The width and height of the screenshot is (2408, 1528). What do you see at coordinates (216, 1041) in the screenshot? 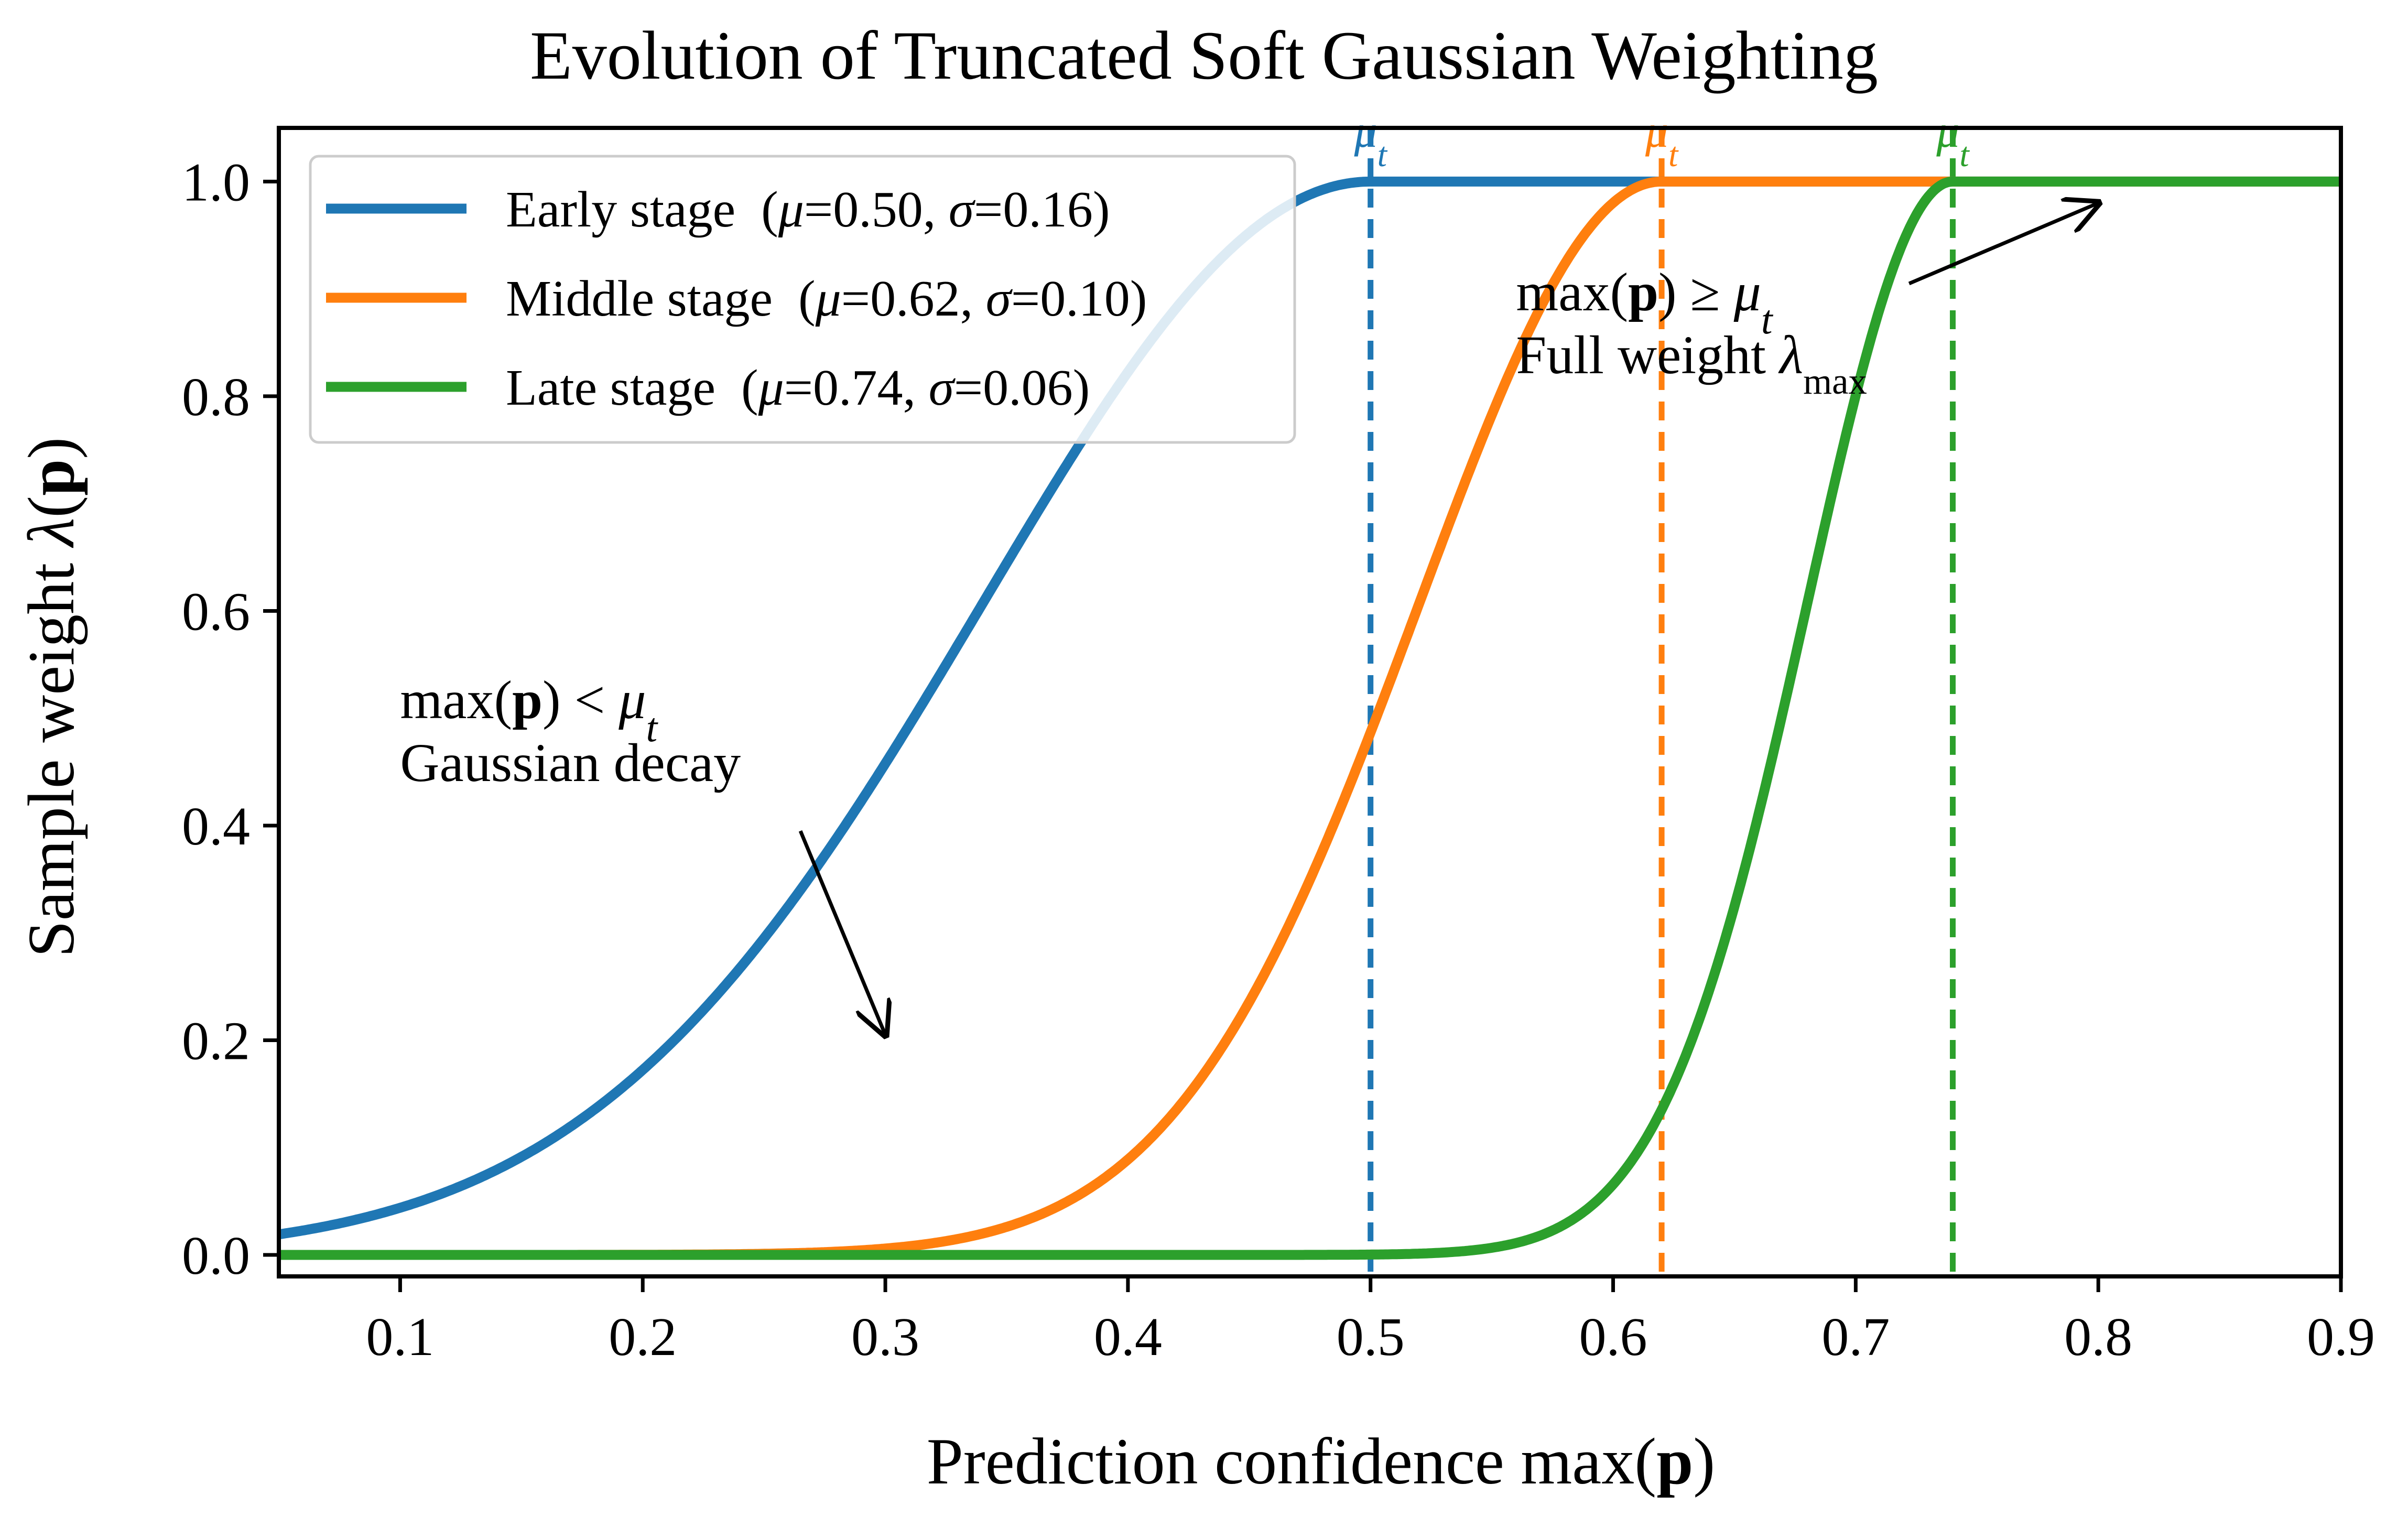
I see `y-tick-label: 0.2` at bounding box center [216, 1041].